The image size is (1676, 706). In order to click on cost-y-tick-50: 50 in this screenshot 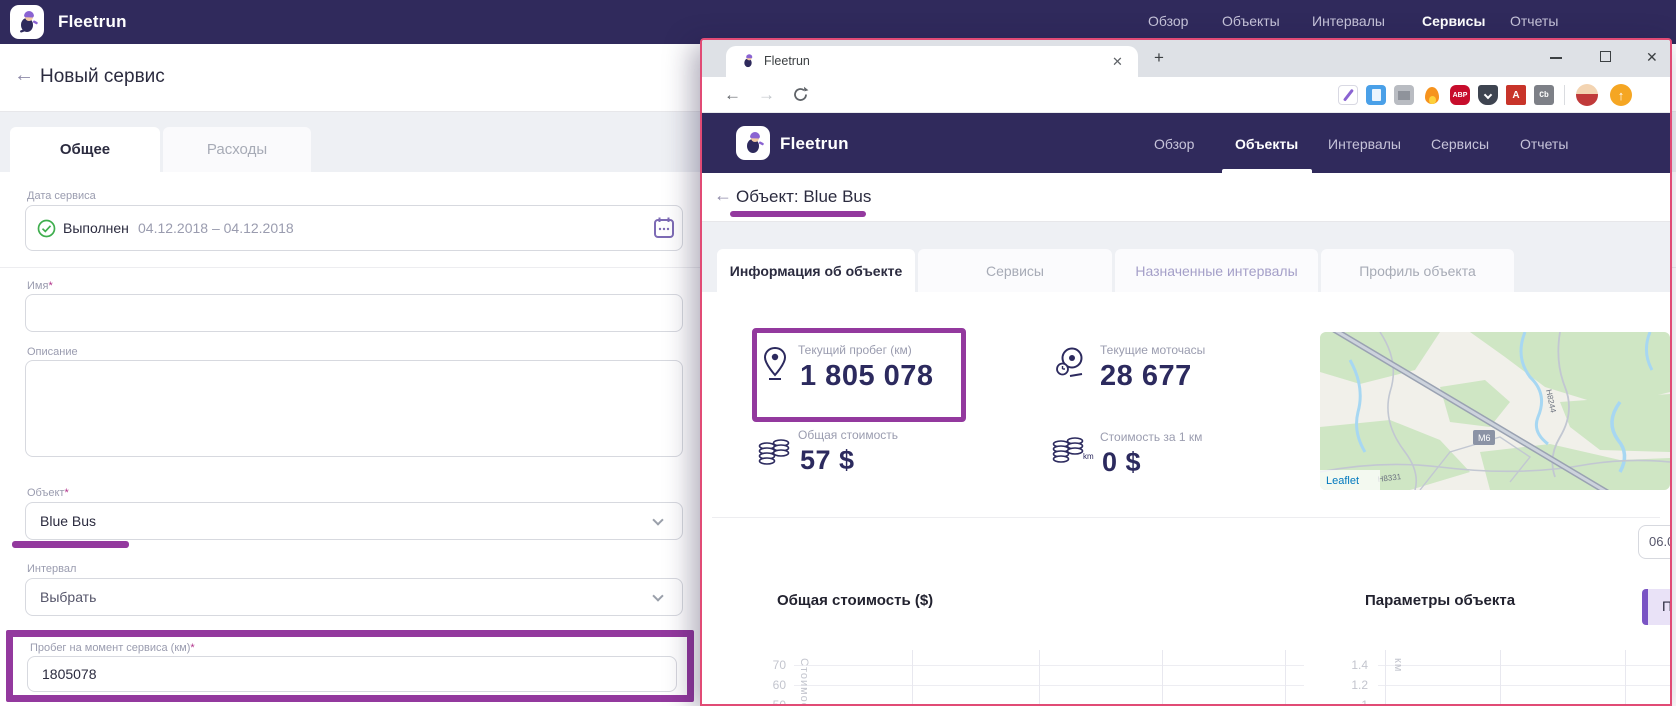, I will do `click(779, 702)`.